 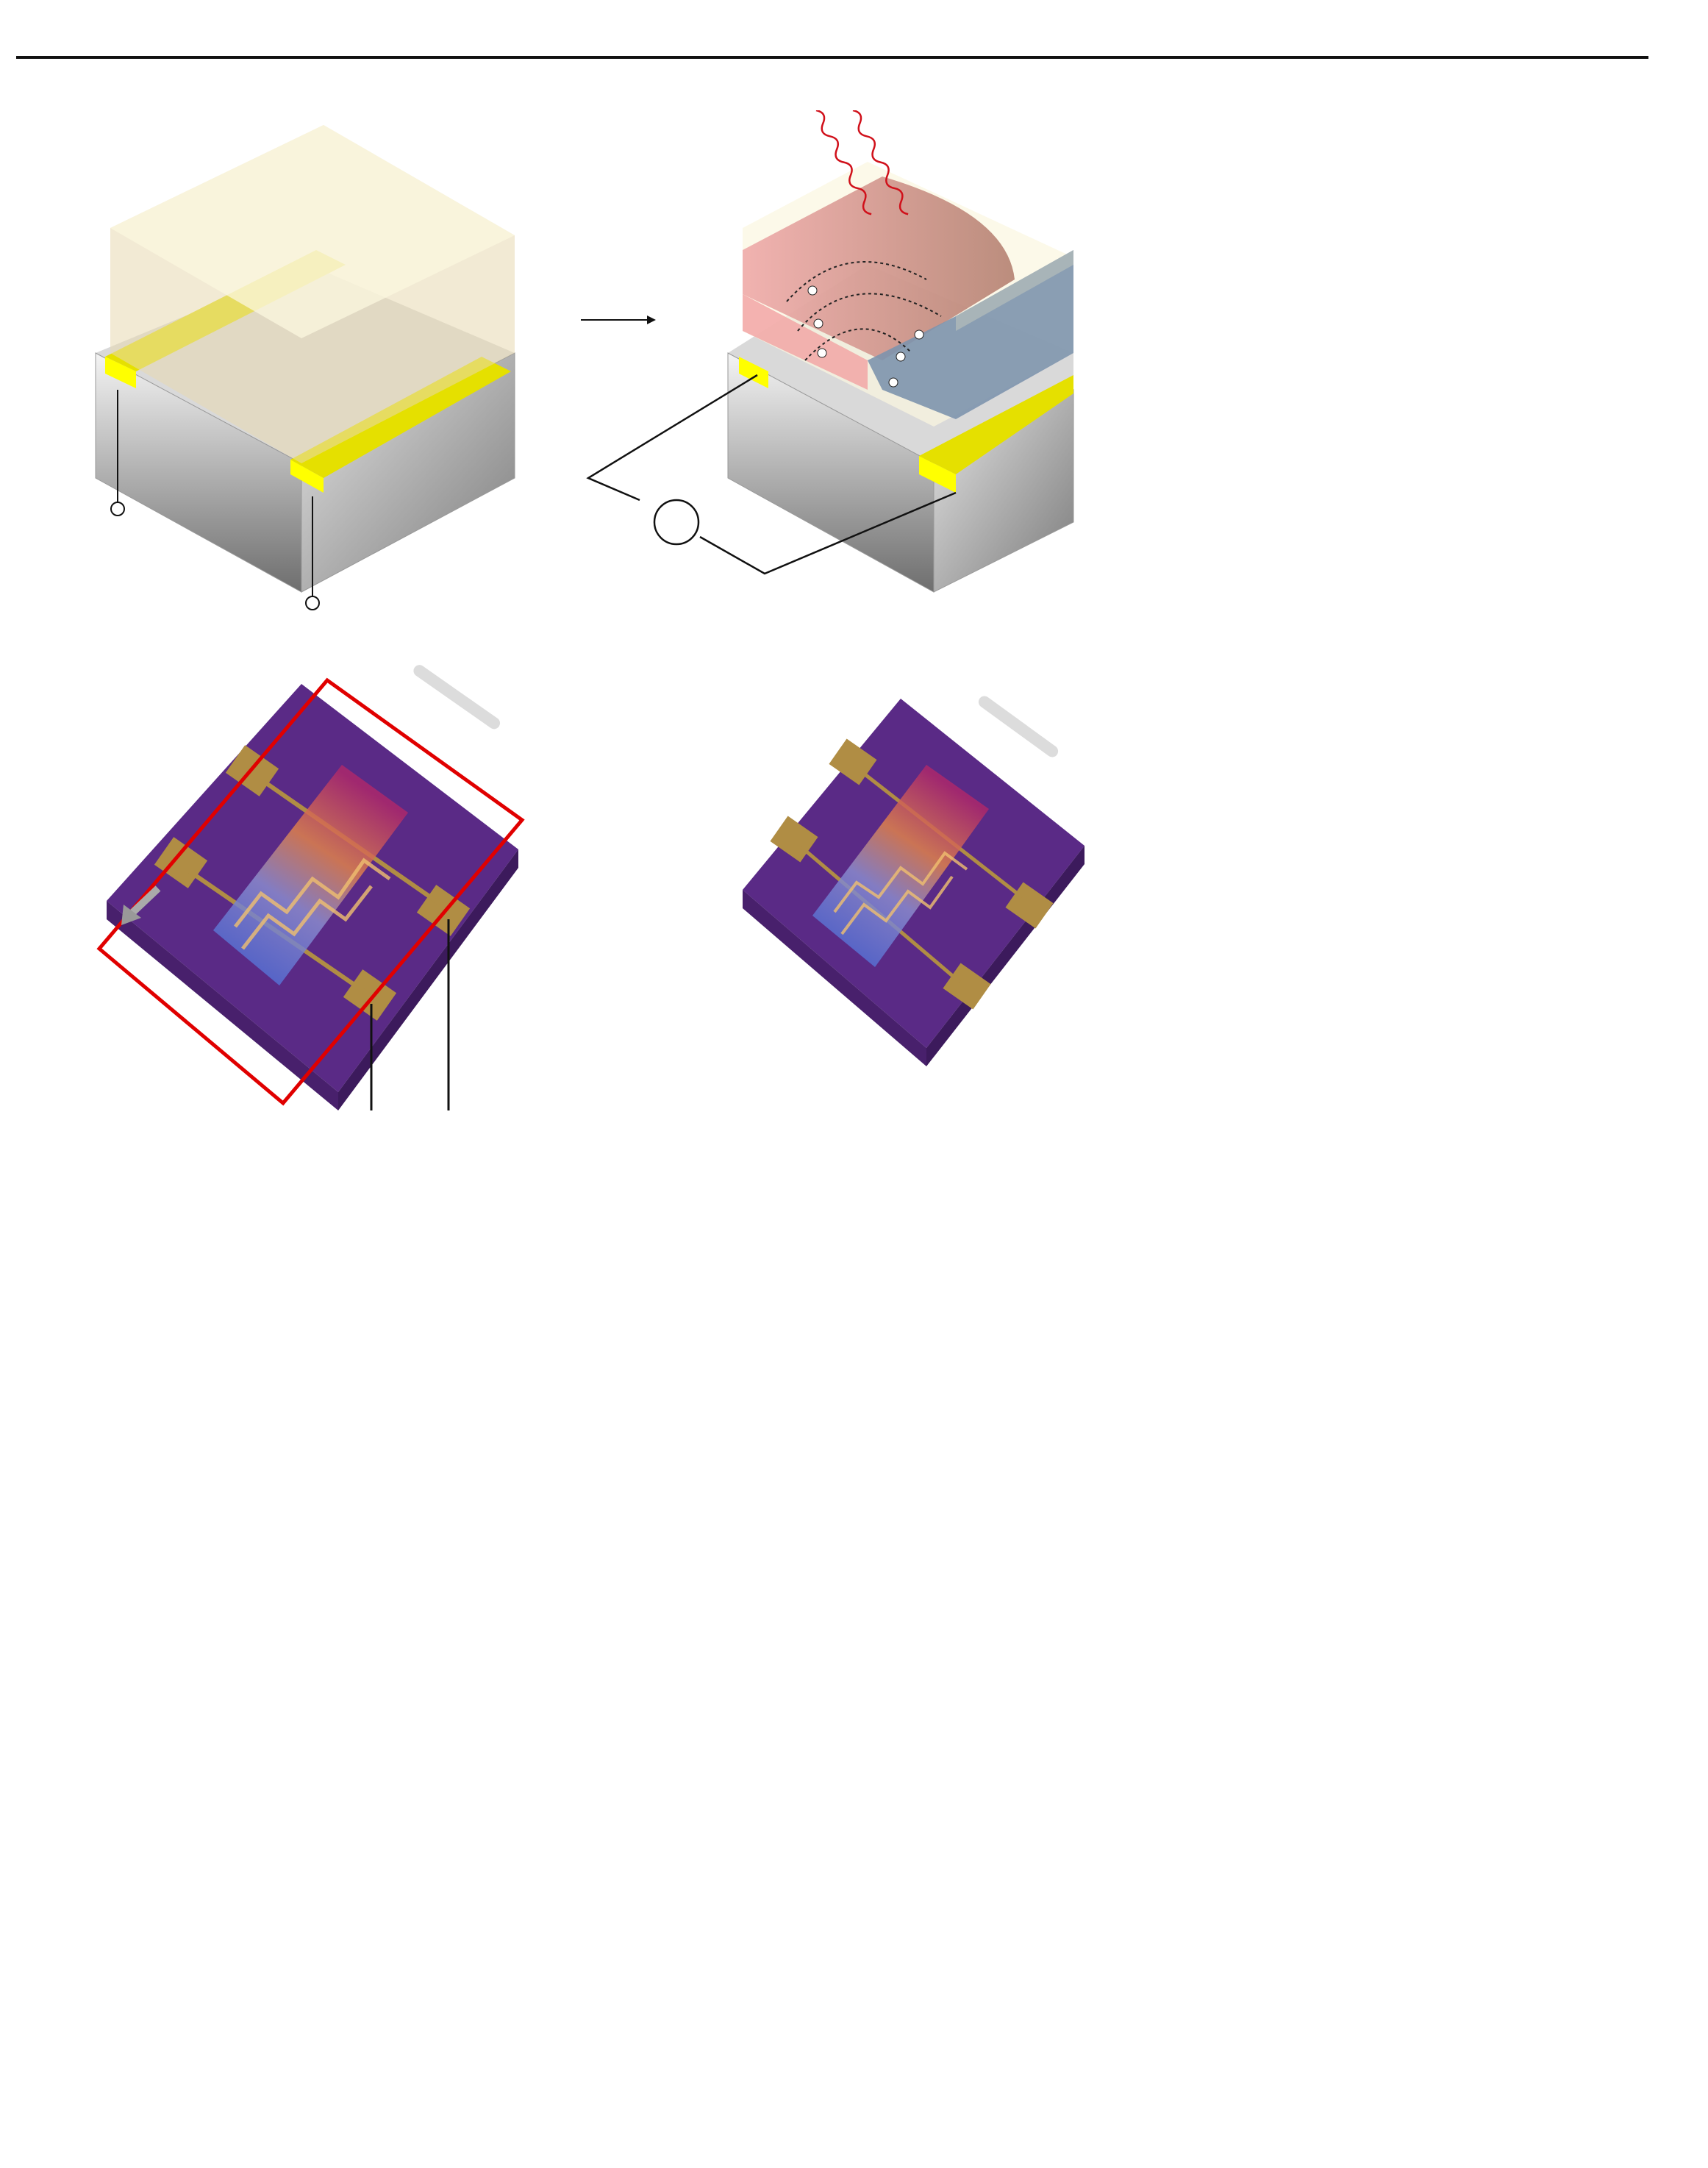 I want to click on circuit-wires, so click(x=771, y=474).